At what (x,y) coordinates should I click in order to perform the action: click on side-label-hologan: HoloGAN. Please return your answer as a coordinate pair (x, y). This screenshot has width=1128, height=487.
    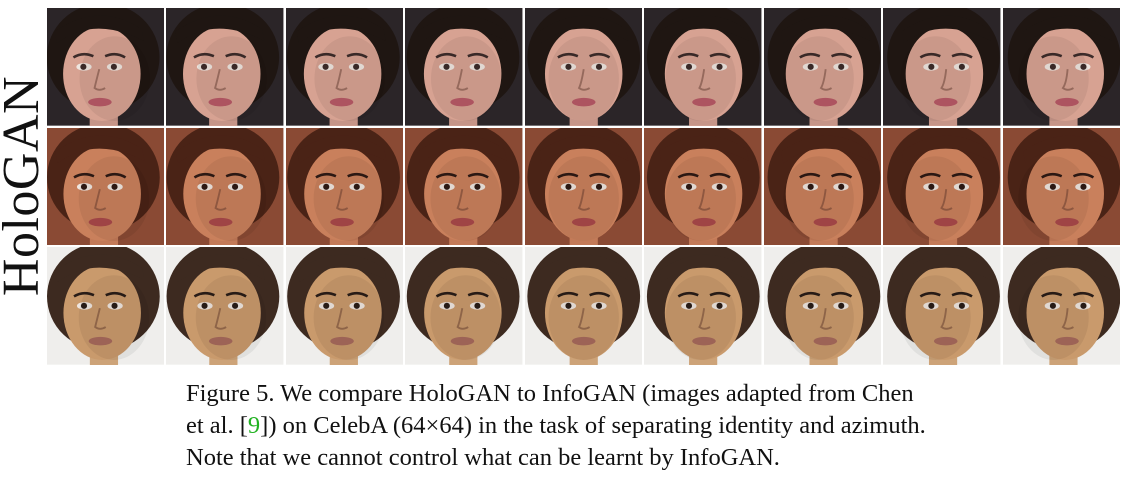
    Looking at the image, I should click on (25, 186).